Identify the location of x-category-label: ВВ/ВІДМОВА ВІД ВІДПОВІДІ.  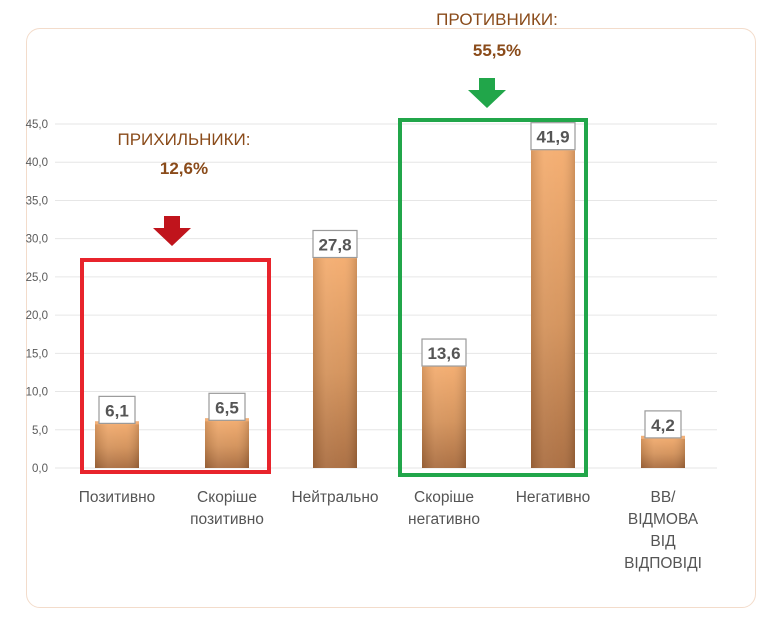
(663, 530).